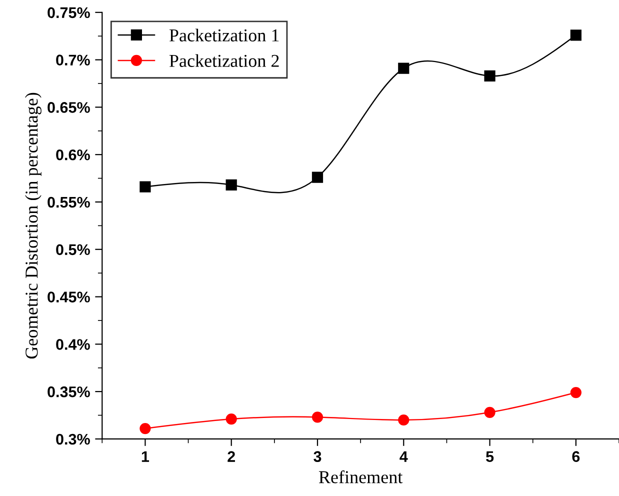 The image size is (619, 496). I want to click on y-tick-label: 0.45%, so click(69, 297).